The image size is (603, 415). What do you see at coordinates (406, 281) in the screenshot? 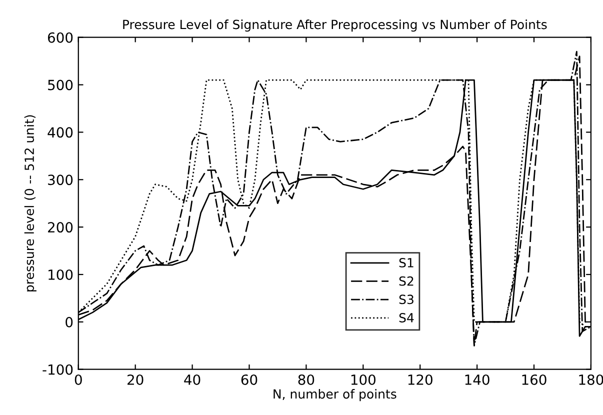
I see `legend-label: S2` at bounding box center [406, 281].